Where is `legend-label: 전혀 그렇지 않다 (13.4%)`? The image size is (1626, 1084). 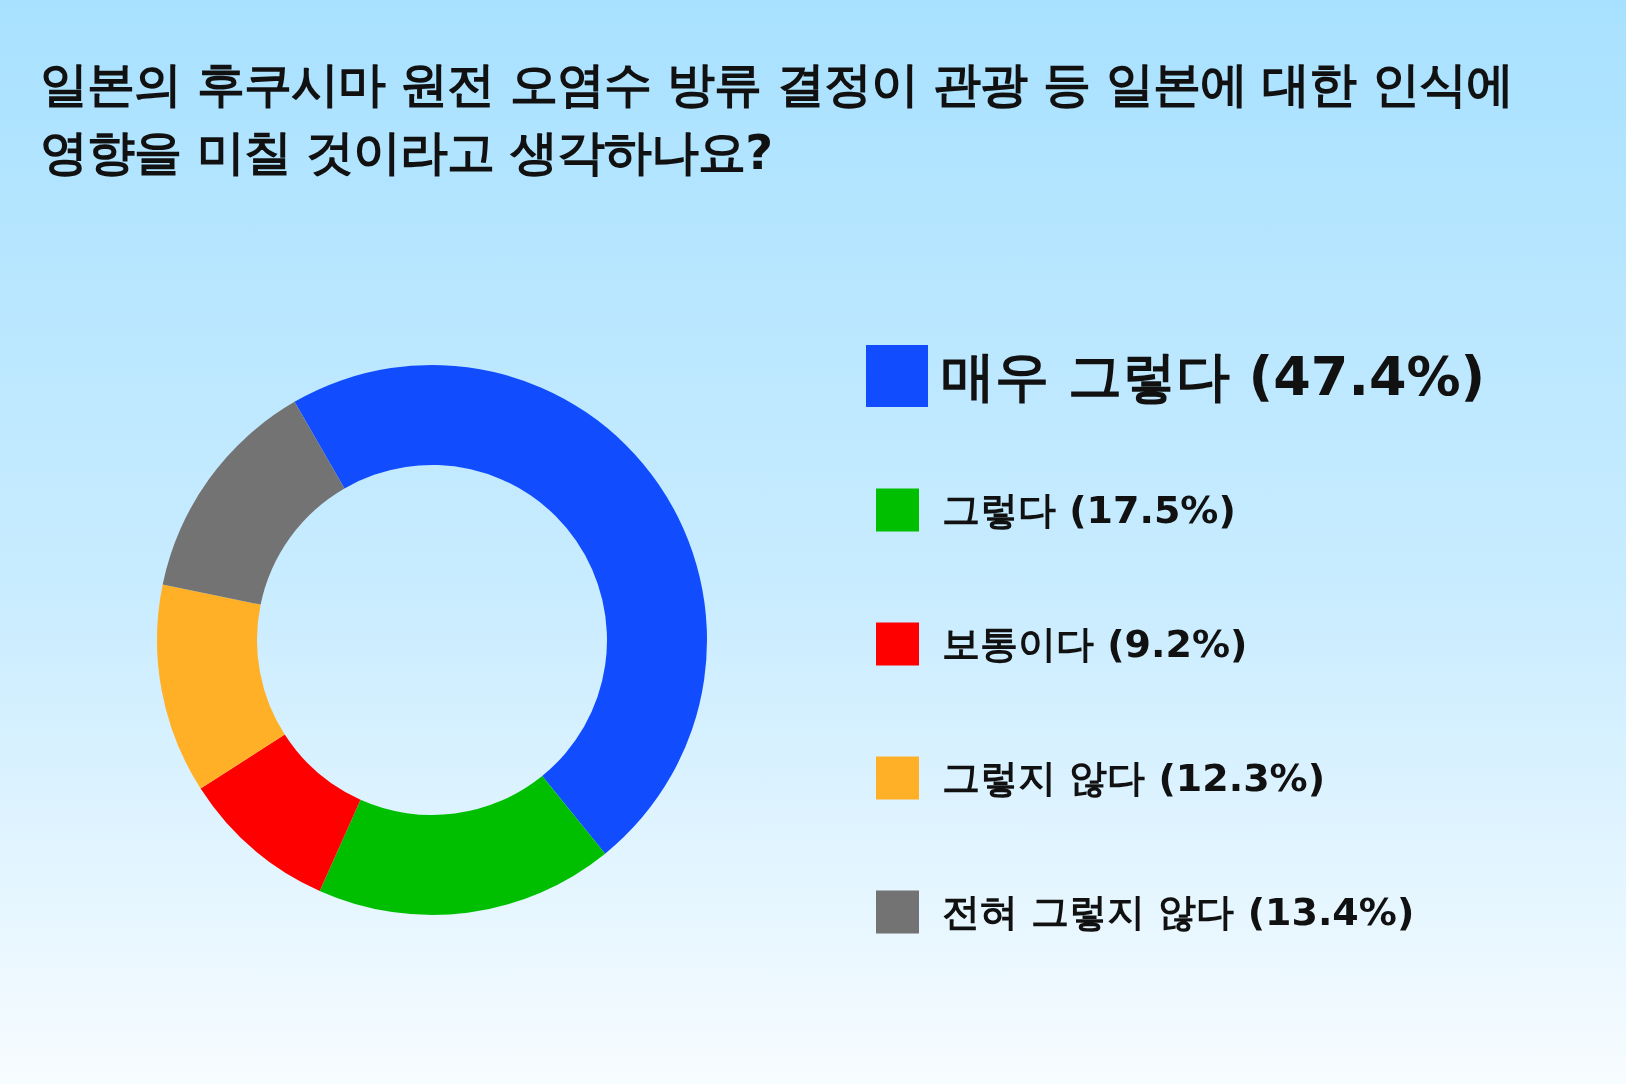 legend-label: 전혀 그렇지 않다 (13.4%) is located at coordinates (1178, 912).